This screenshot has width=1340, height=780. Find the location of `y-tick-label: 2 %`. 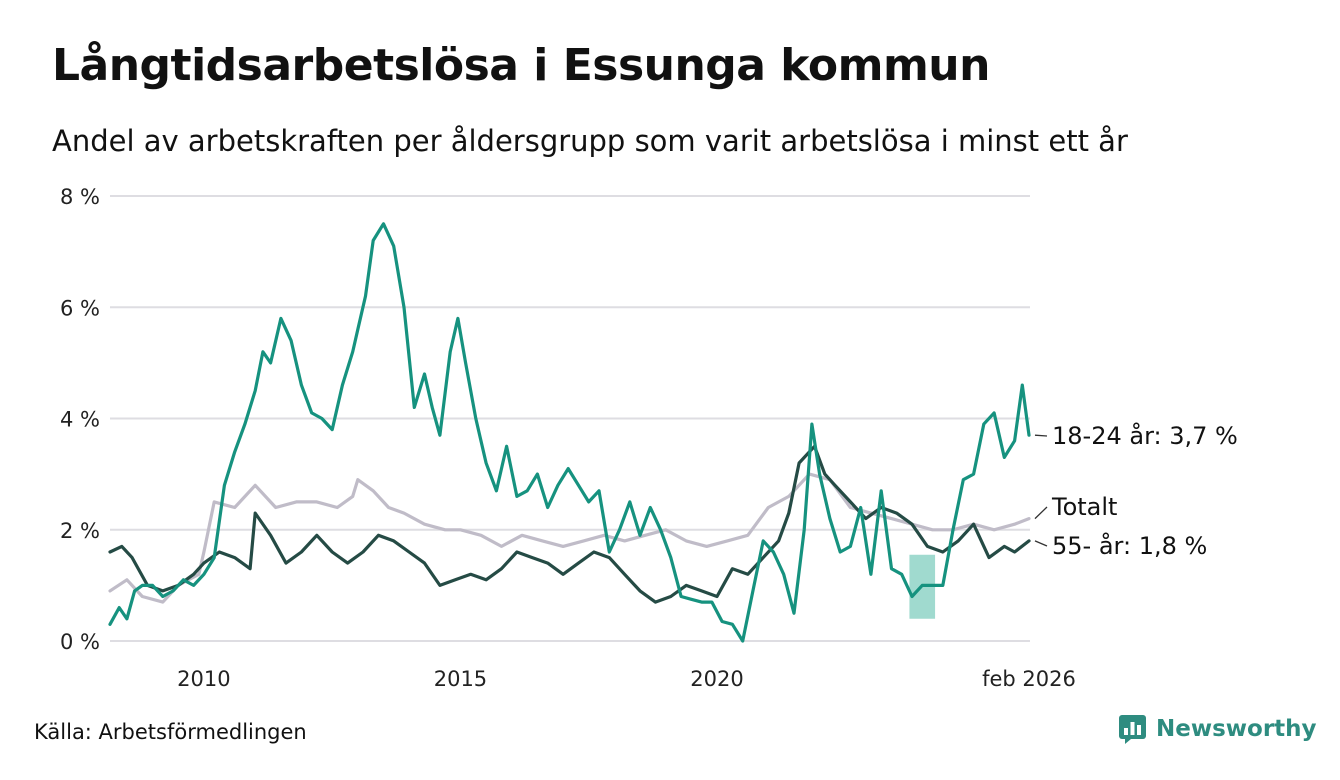

y-tick-label: 2 % is located at coordinates (80, 531).